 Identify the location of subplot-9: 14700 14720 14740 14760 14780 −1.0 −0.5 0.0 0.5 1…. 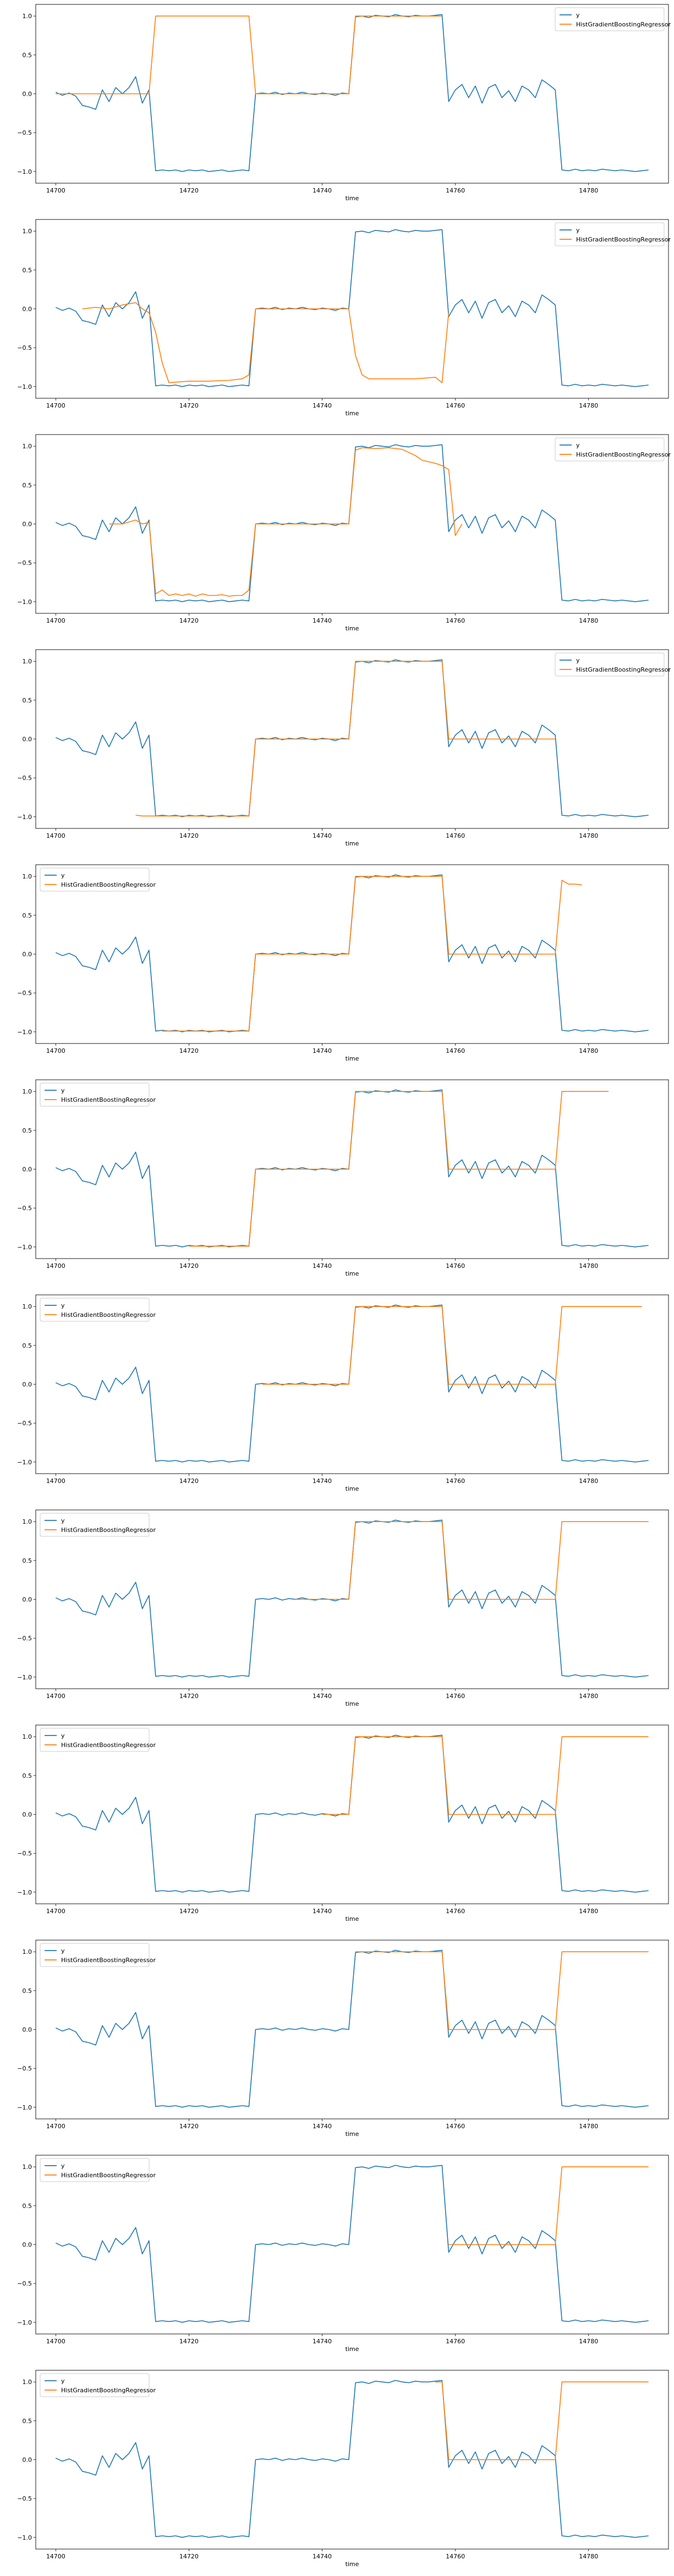
(343, 1823).